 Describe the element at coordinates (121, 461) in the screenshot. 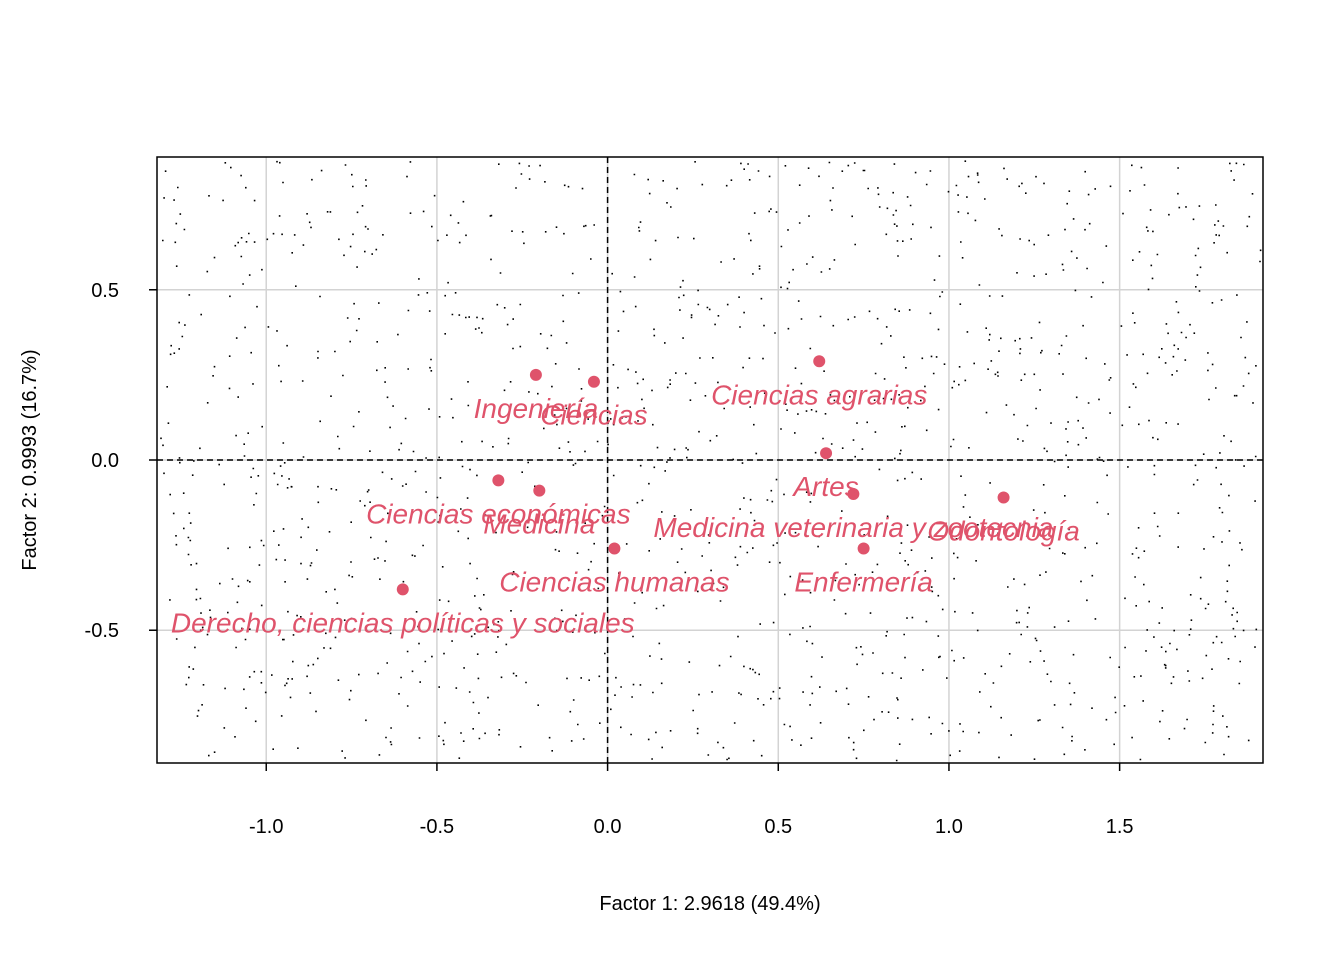

I see `y-axis: -0.5 0.0 0.5` at that location.